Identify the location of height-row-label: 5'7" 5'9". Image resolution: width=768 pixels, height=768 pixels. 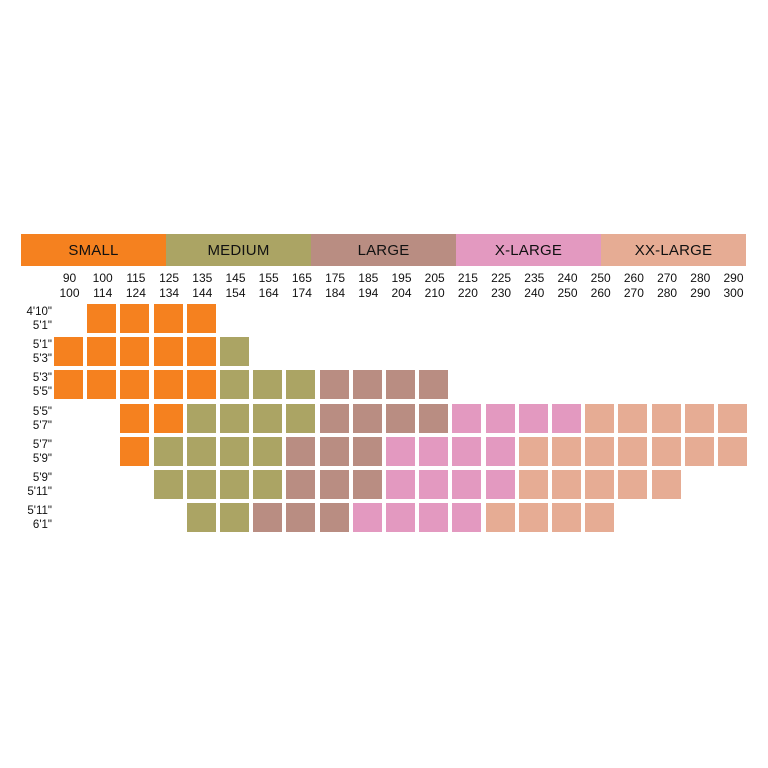
(36, 452).